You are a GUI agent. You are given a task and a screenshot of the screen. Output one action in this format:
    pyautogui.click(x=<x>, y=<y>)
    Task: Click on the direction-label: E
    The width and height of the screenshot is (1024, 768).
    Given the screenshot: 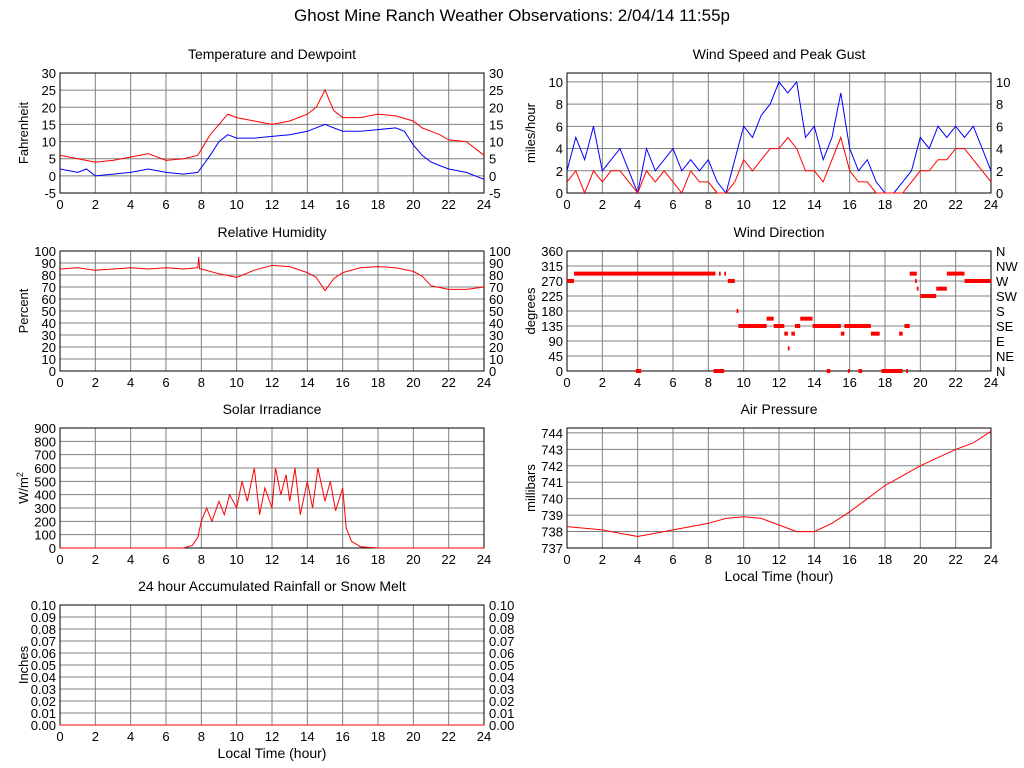 What is the action you would take?
    pyautogui.click(x=1000, y=341)
    